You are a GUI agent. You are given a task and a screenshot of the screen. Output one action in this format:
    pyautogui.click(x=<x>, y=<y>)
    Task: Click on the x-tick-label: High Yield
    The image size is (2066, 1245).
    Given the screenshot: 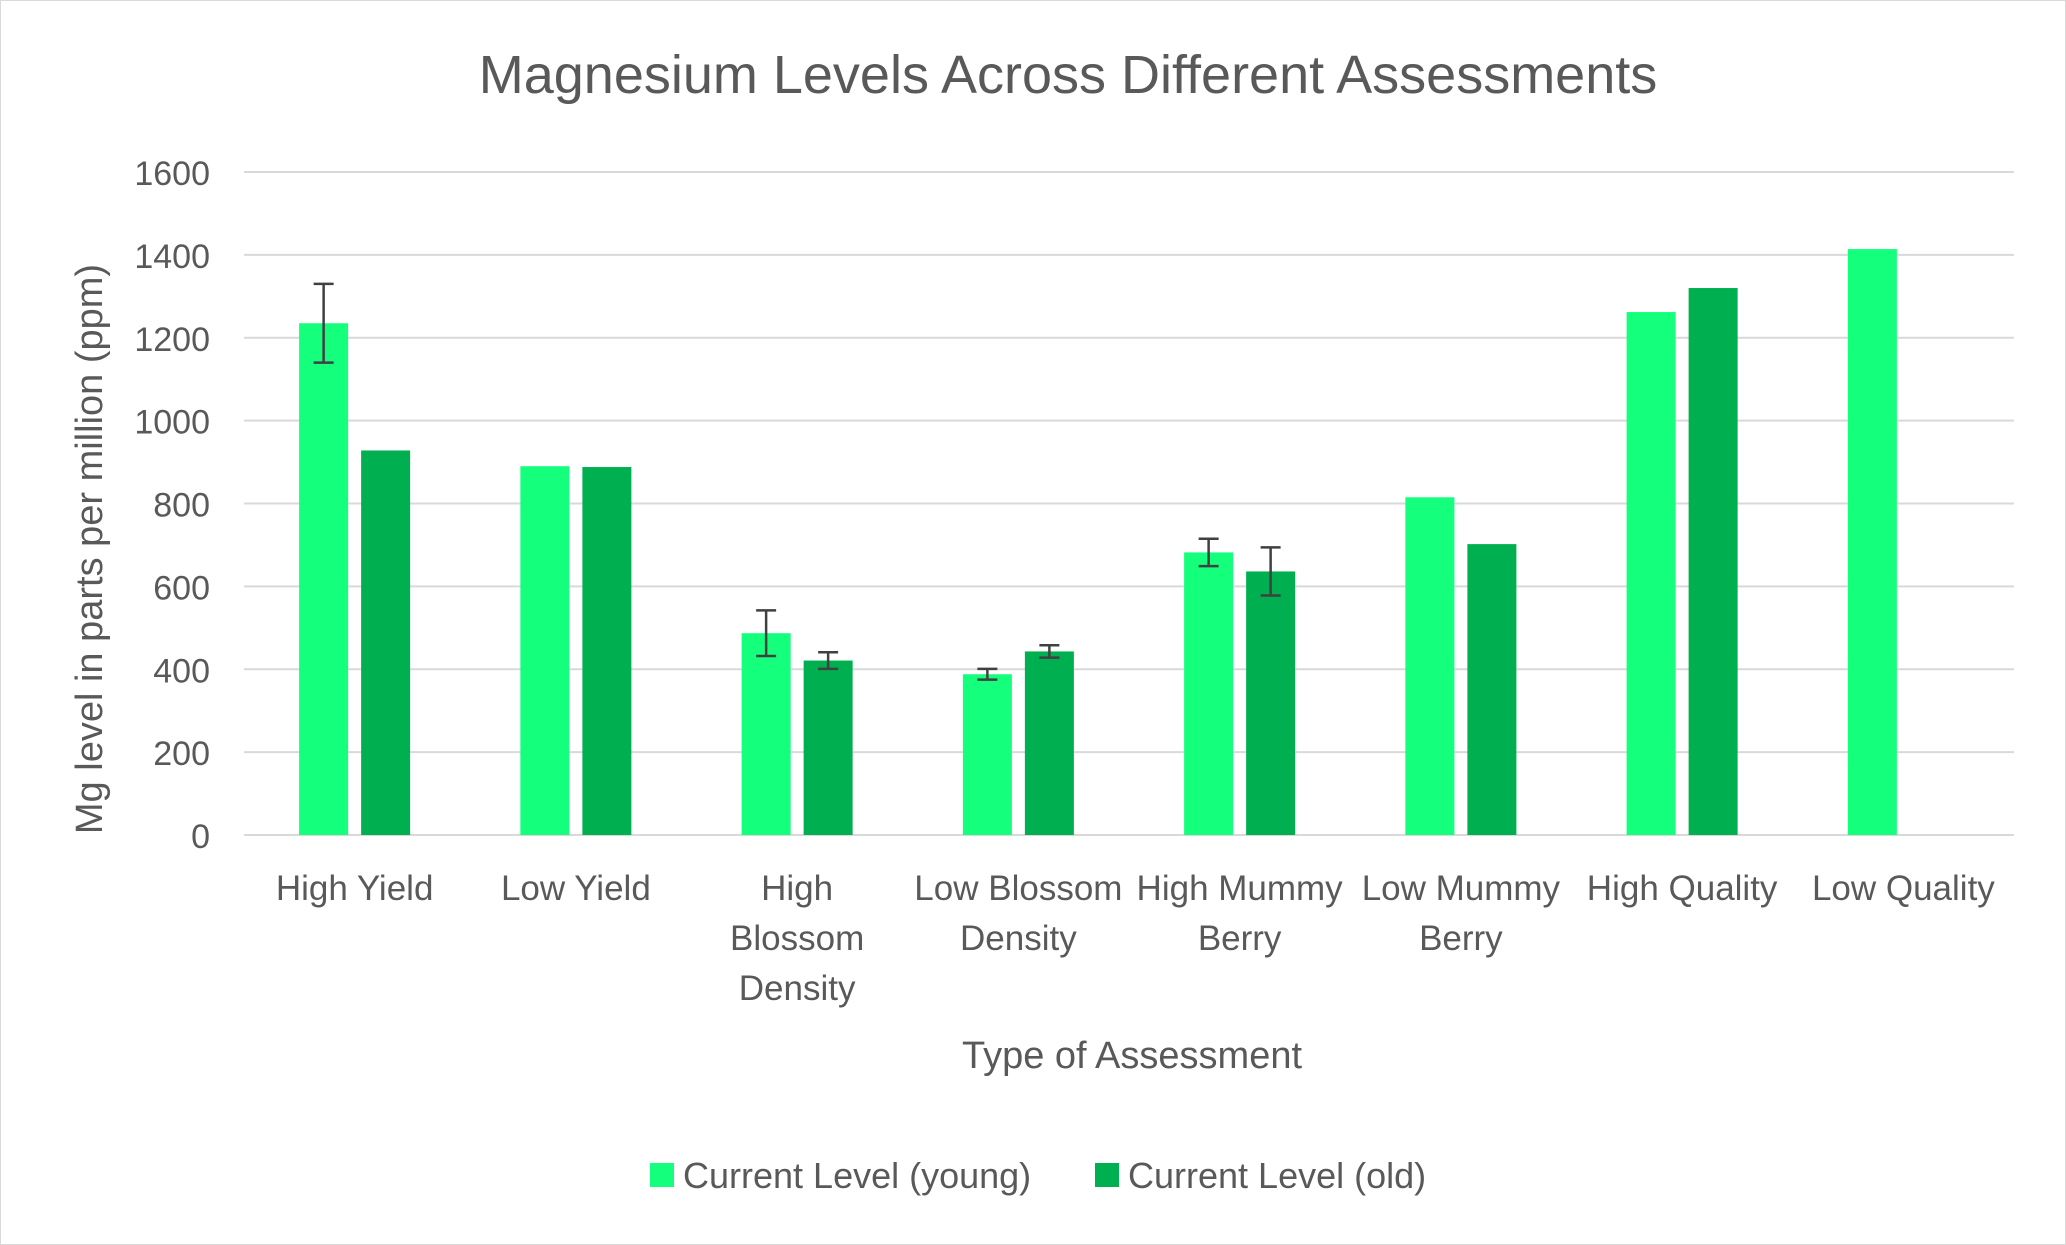 What is the action you would take?
    pyautogui.click(x=355, y=888)
    